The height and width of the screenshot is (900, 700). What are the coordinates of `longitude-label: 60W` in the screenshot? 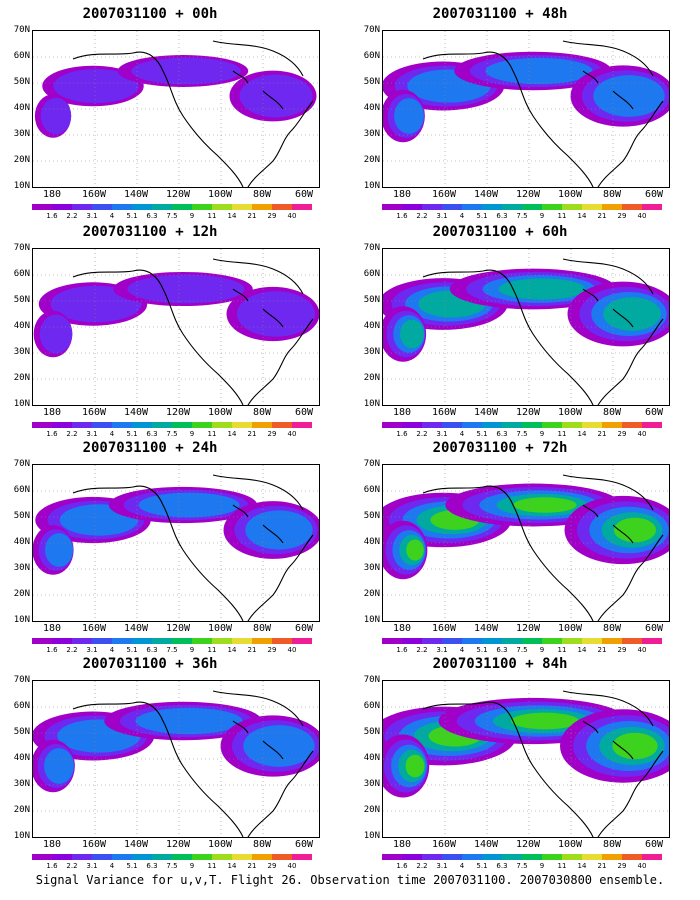 It's located at (654, 628).